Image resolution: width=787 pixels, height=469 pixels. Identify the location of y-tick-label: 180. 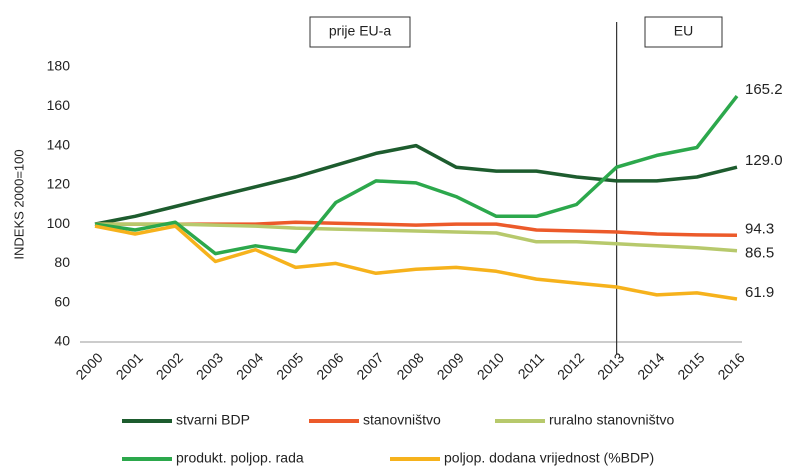
(59, 66).